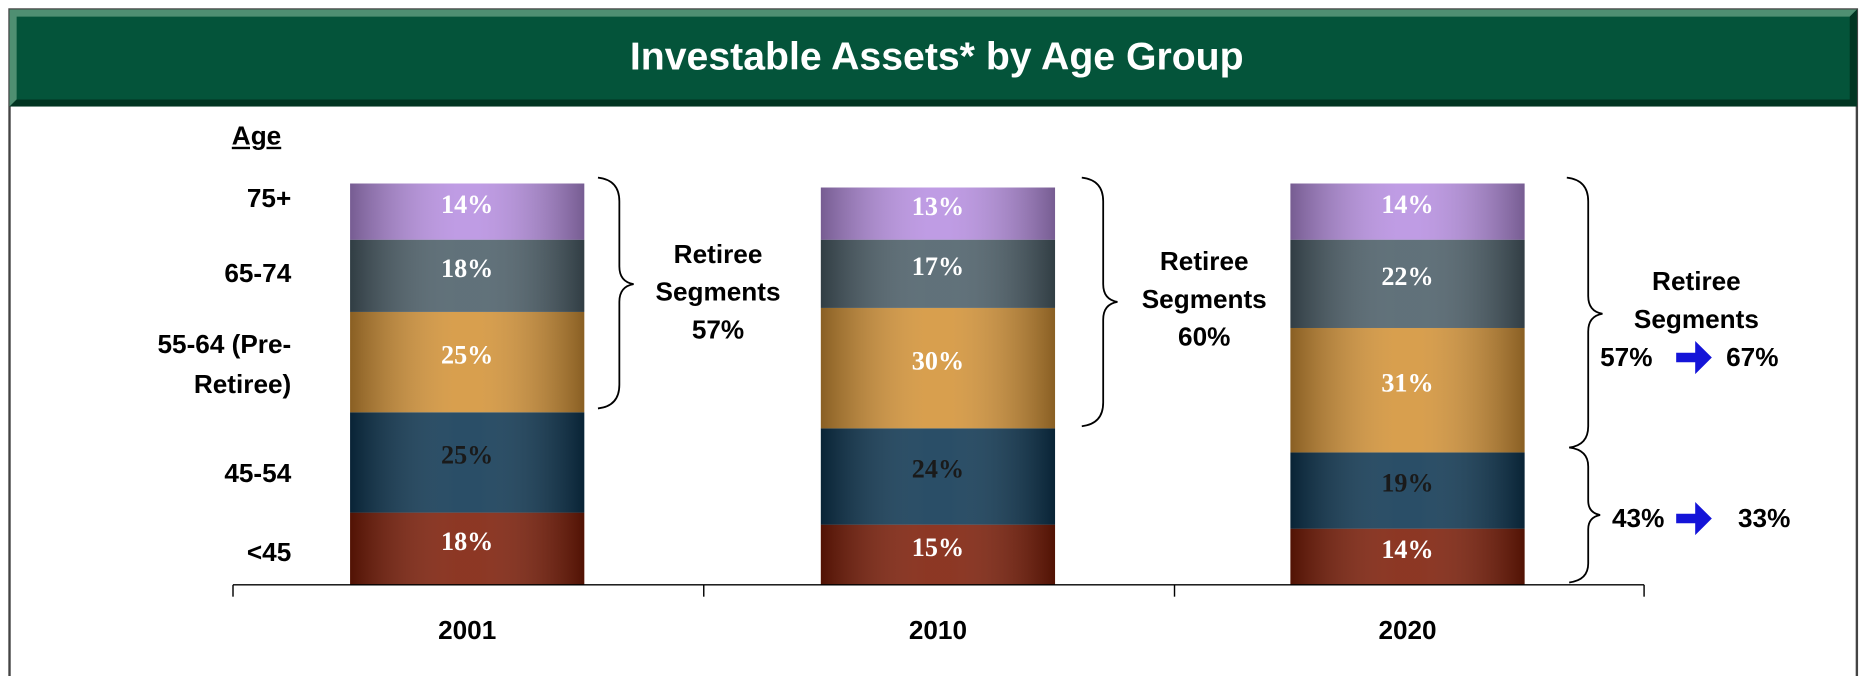 The height and width of the screenshot is (676, 1864). I want to click on value-label: 15%, so click(938, 547).